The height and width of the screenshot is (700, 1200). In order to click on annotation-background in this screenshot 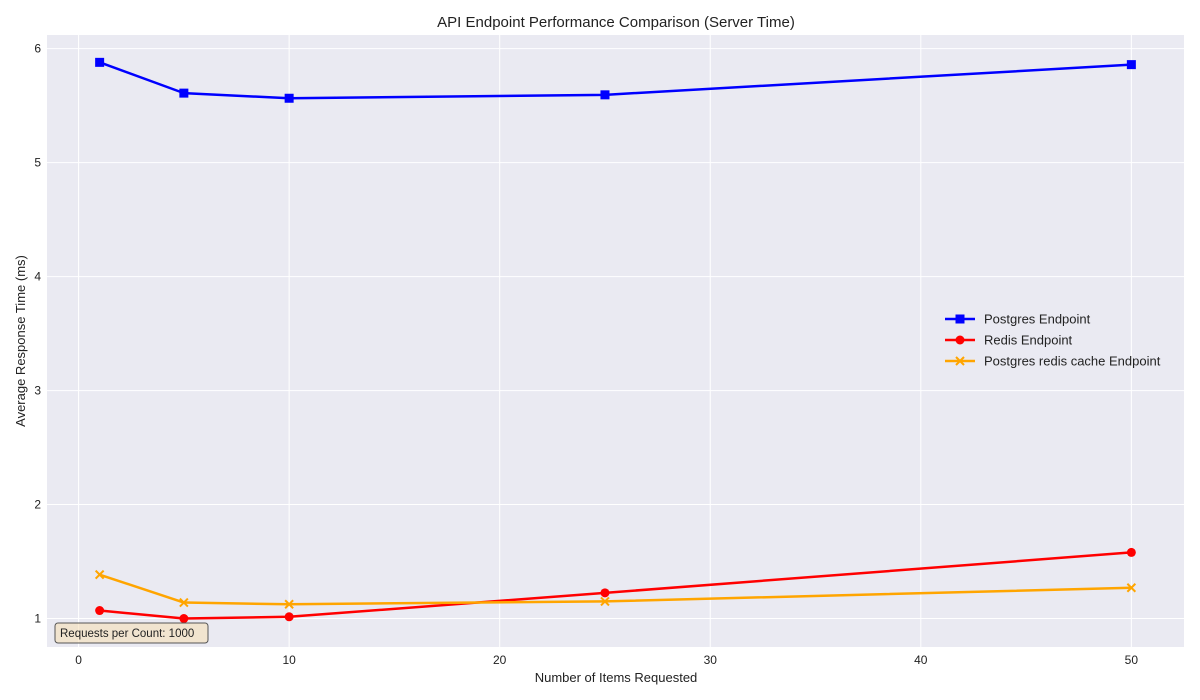, I will do `click(131, 633)`.